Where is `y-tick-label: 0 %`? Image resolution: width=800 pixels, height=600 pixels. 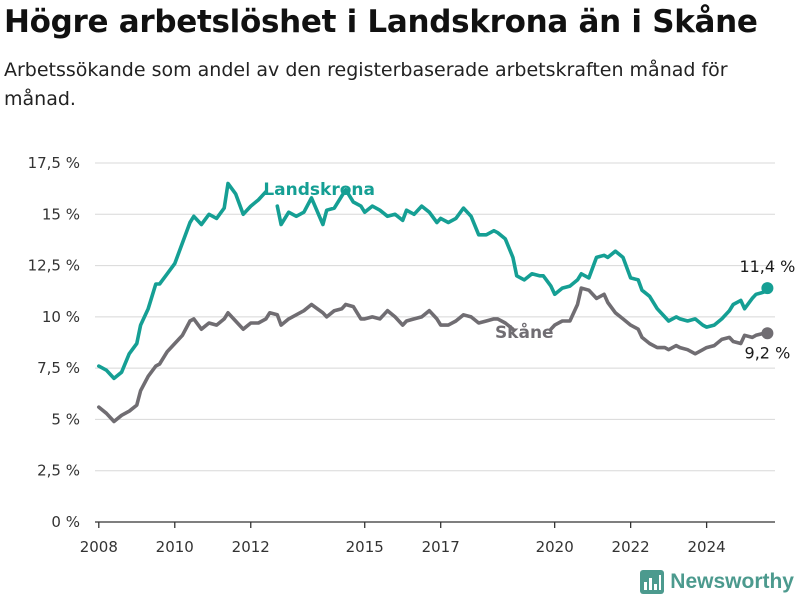 y-tick-label: 0 % is located at coordinates (65, 522).